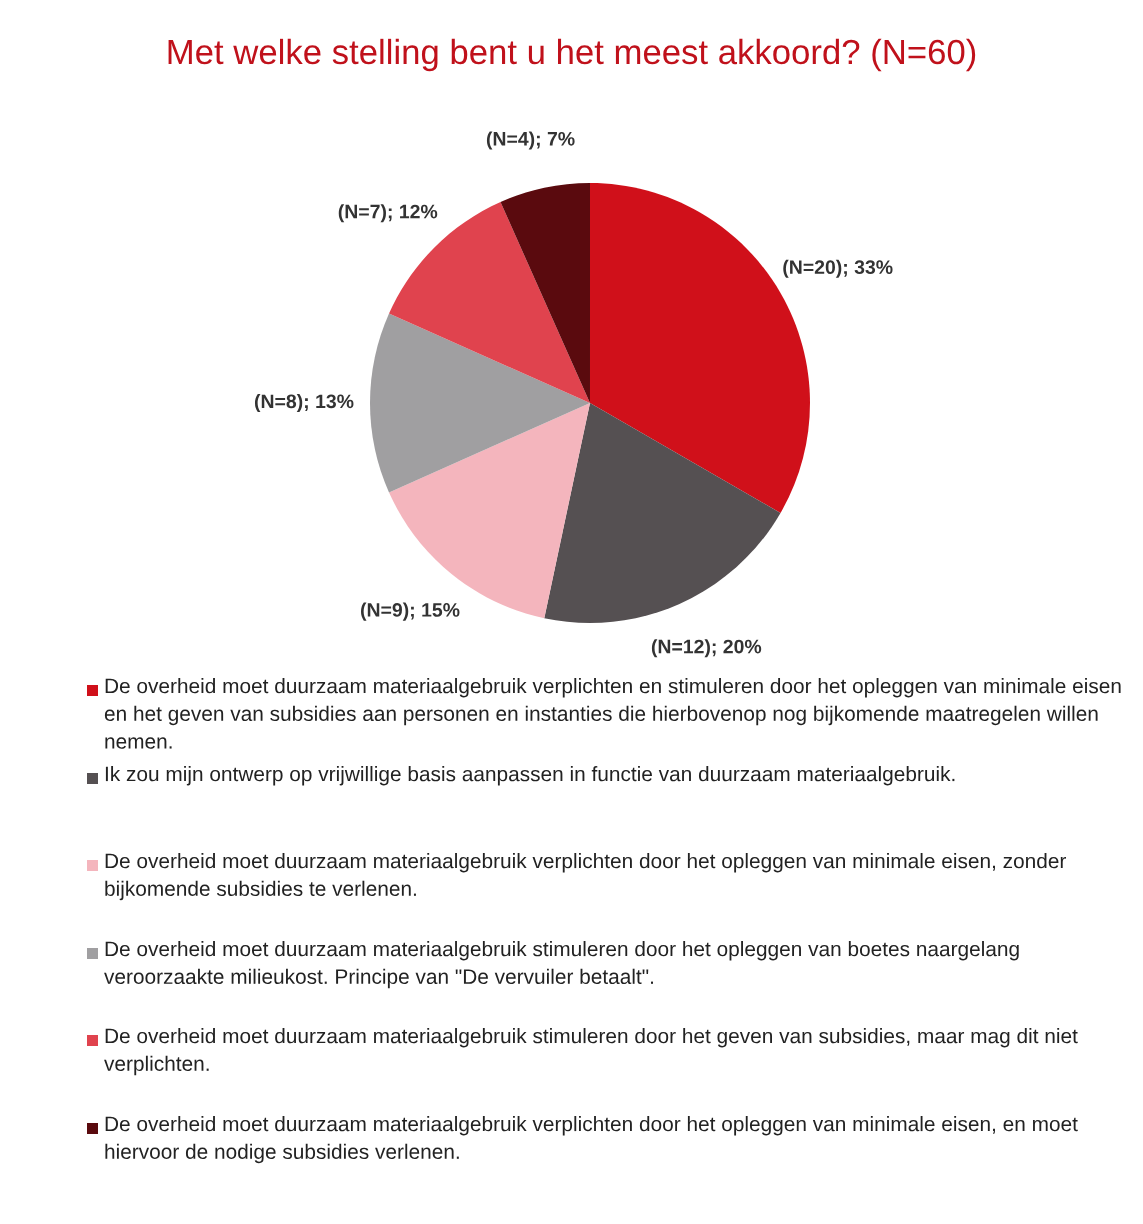 This screenshot has height=1224, width=1143. What do you see at coordinates (586, 877) in the screenshot?
I see `legend-label: De overheid moet duurzaam materiaalgebruik verplichten door het opleggen van minimale eisen, zonder bijkomende subsidies te verlenen.` at bounding box center [586, 877].